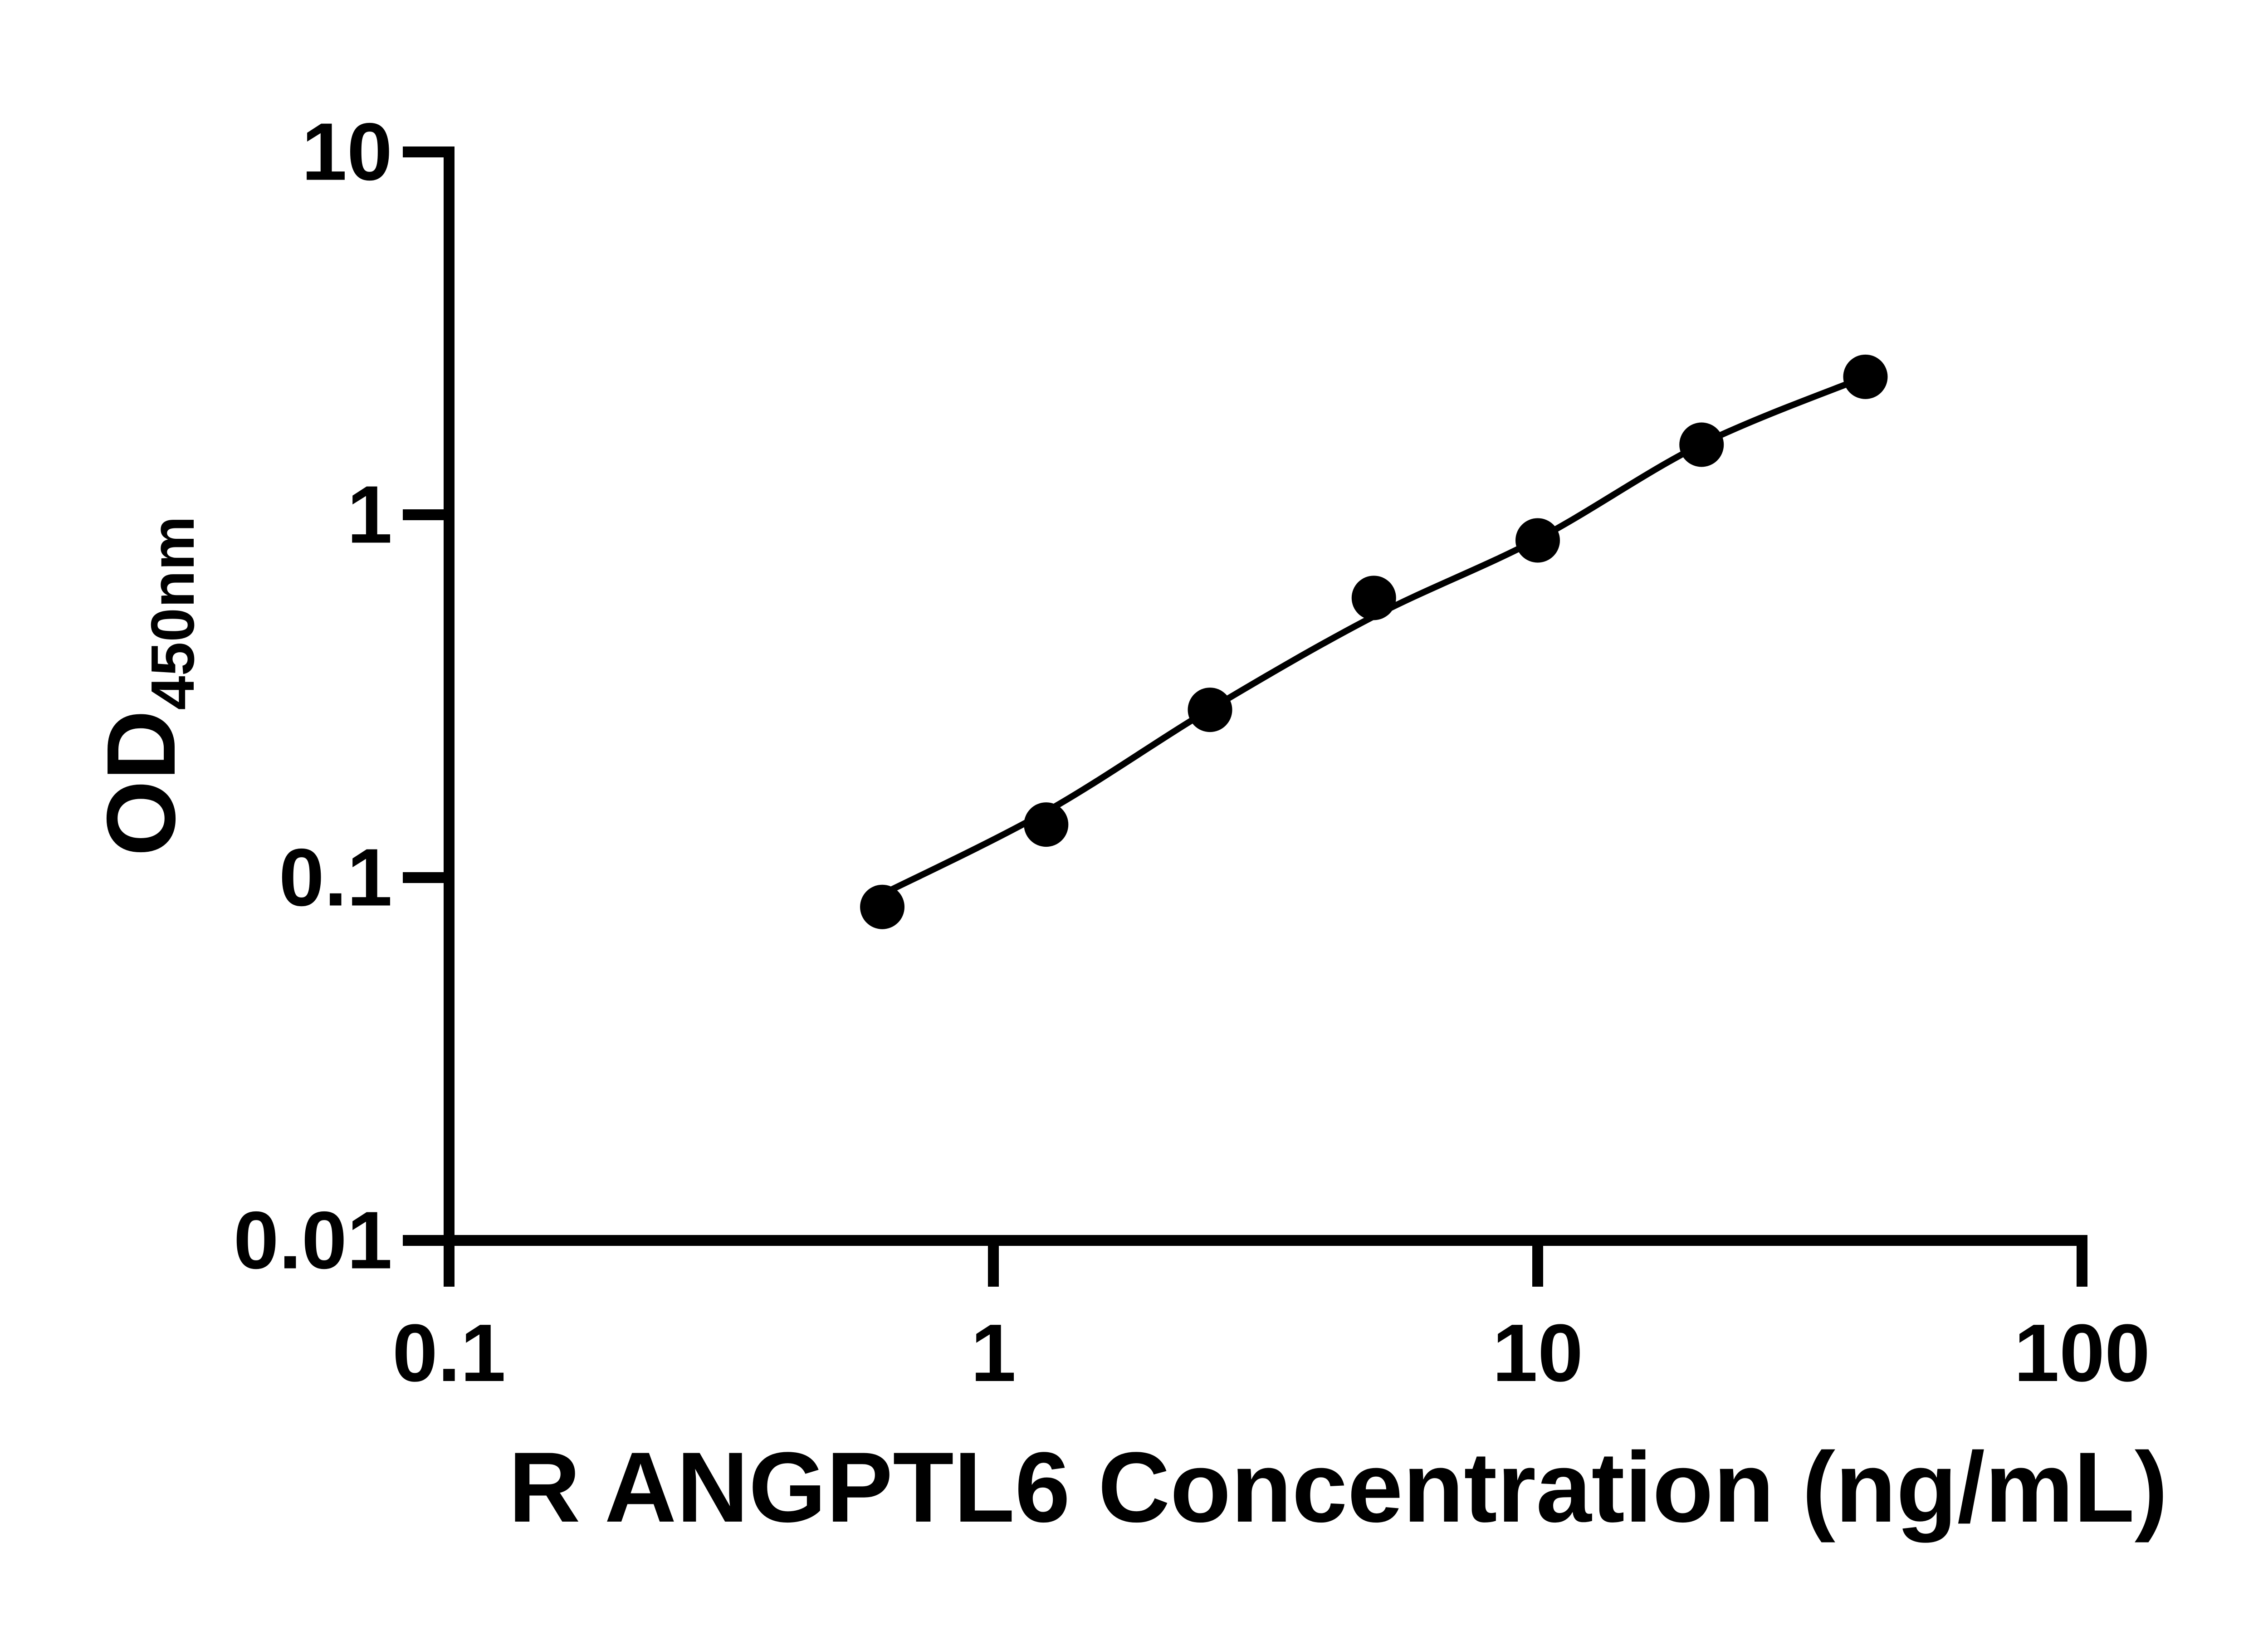 This screenshot has height=1635, width=2268. Describe the element at coordinates (449, 1353) in the screenshot. I see `x-tick-label: 0.1` at that location.